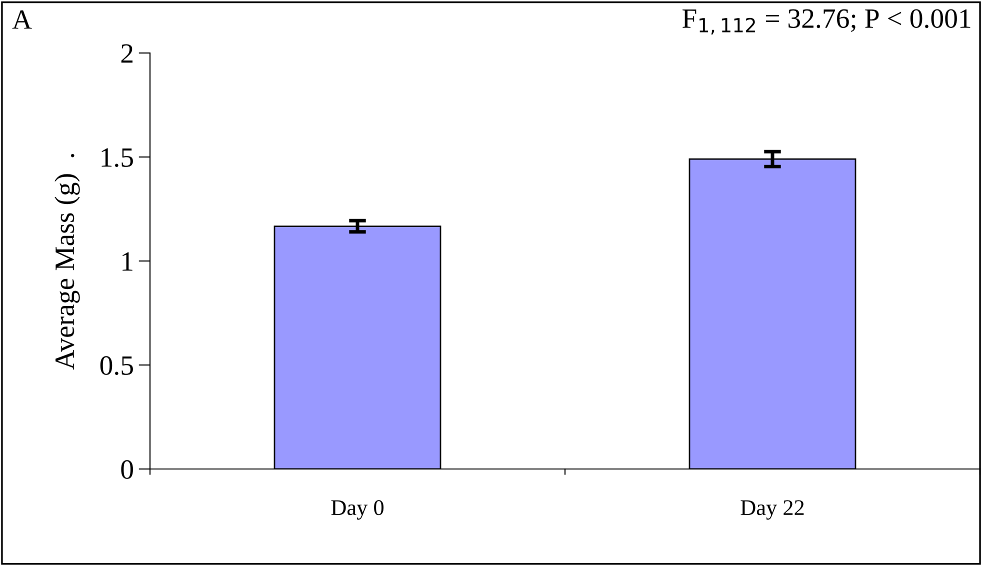 This screenshot has height=565, width=982. I want to click on y-tick-label: 0.5, so click(116, 366).